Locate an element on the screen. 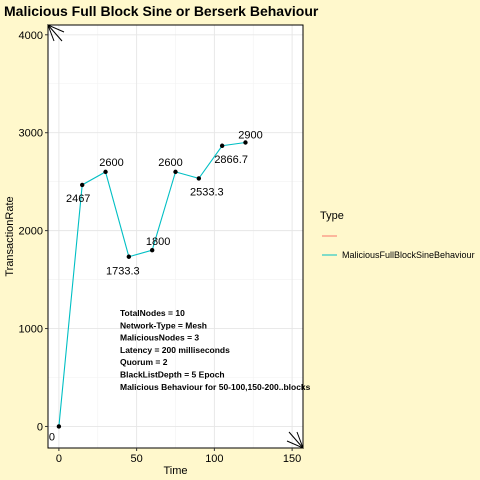 The width and height of the screenshot is (480, 480). annotation-text: Quorum = 2 is located at coordinates (144, 362).